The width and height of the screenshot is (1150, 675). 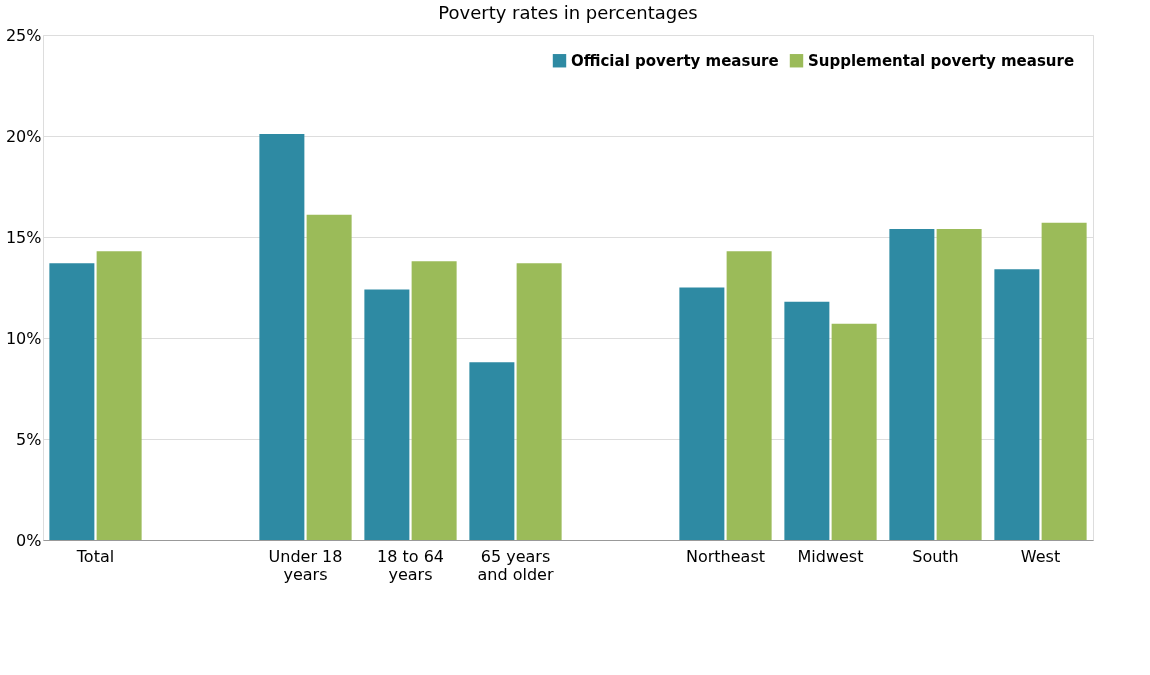 I want to click on y-tick-label: 5%, so click(x=29, y=439).